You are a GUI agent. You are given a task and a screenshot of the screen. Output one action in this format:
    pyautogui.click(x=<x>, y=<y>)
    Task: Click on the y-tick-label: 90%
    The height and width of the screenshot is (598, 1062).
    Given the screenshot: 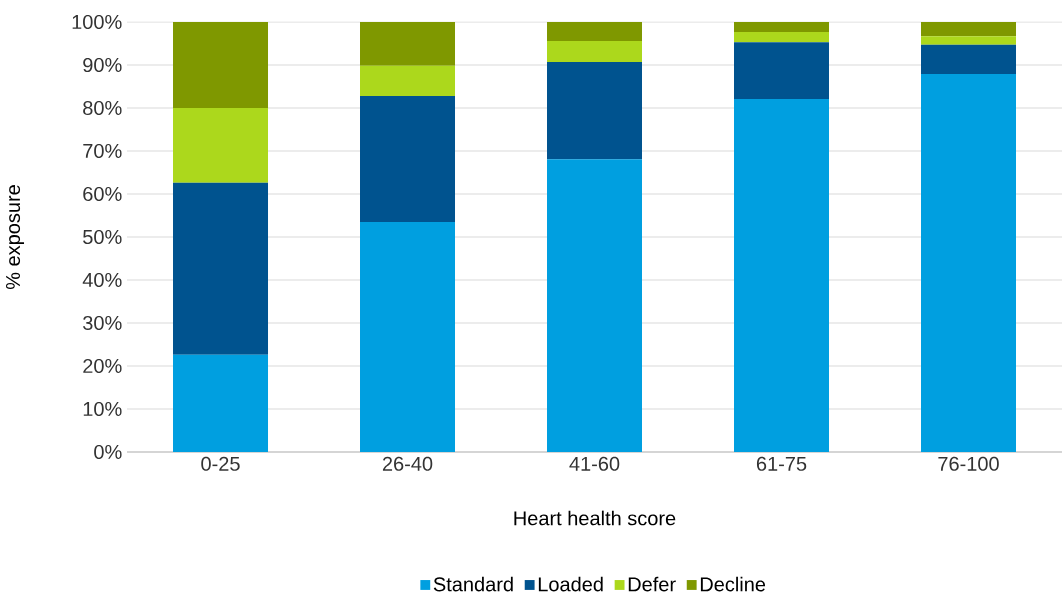 What is the action you would take?
    pyautogui.click(x=102, y=65)
    